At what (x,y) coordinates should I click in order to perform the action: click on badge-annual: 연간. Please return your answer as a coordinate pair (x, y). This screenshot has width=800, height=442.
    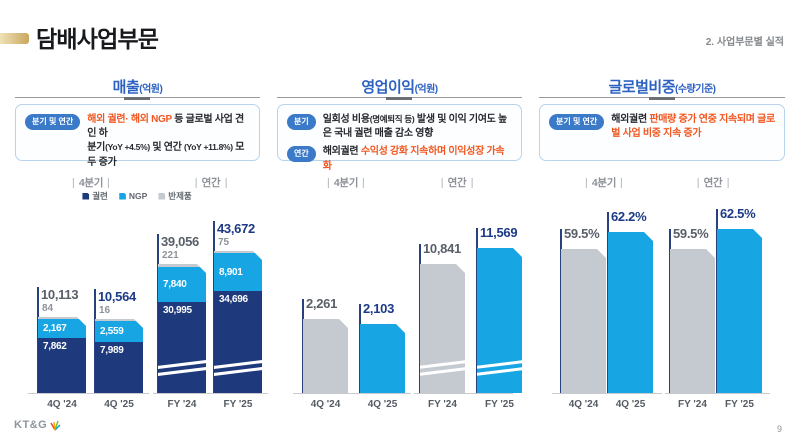
    Looking at the image, I should click on (301, 154).